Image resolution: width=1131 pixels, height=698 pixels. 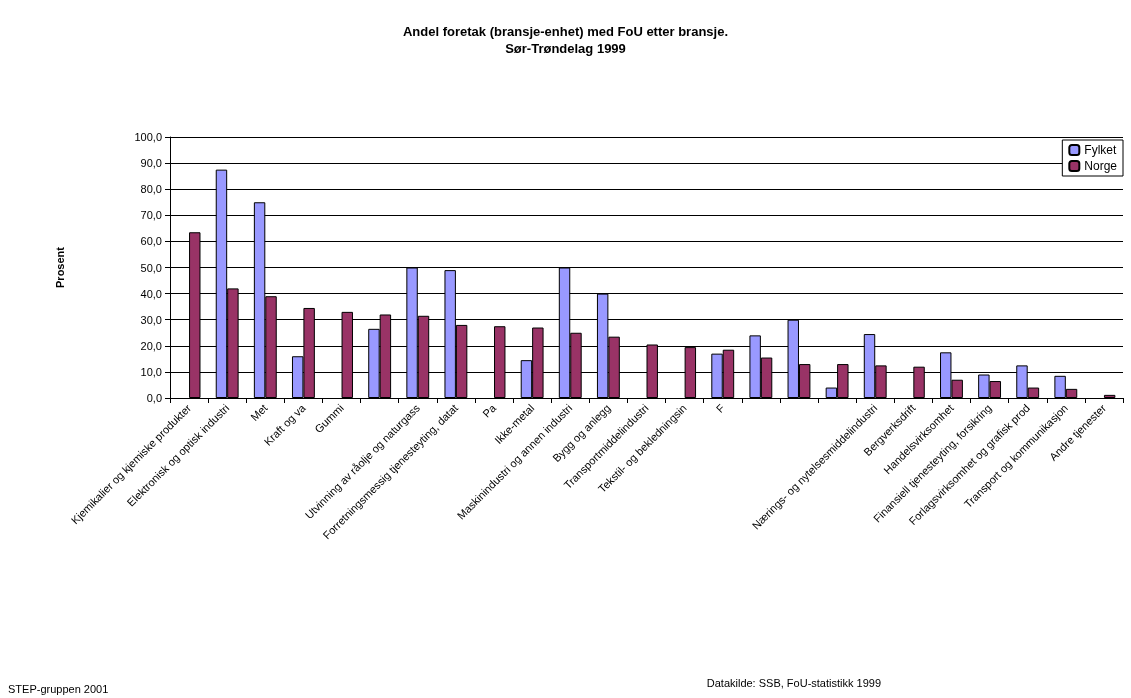 What do you see at coordinates (59, 267) in the screenshot?
I see `y-axis-title: Prosent` at bounding box center [59, 267].